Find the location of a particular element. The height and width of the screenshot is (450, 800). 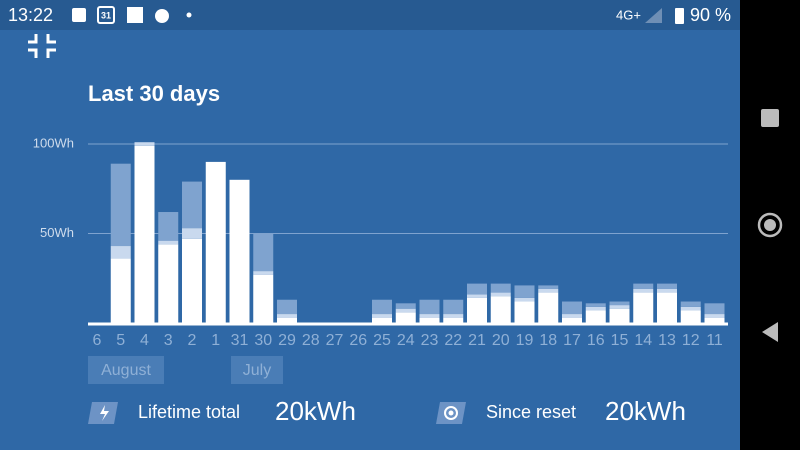

reset-value: 20kWh is located at coordinates (645, 411).